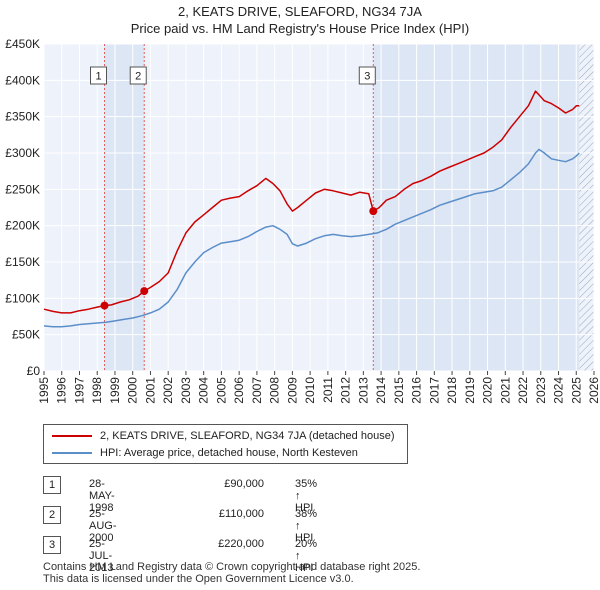  I want to click on y-tick-label: £400K, so click(22, 80).